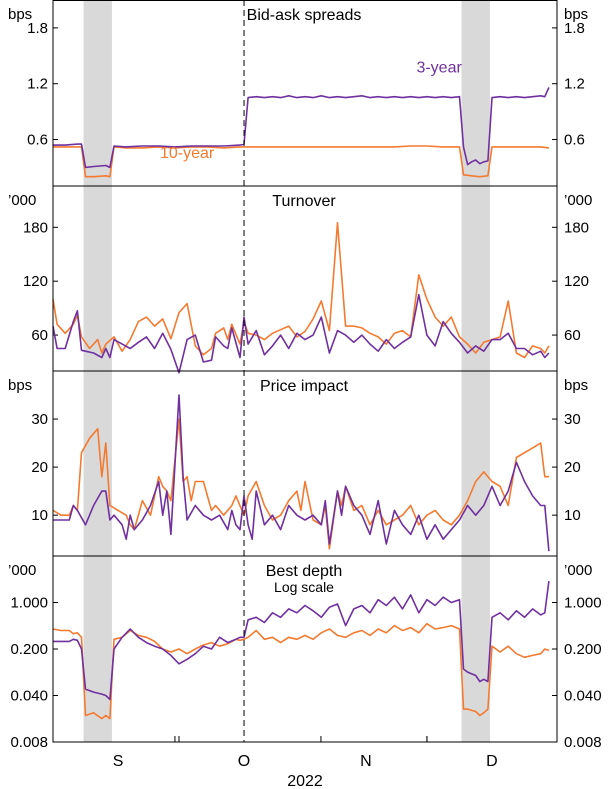 Image resolution: width=608 pixels, height=789 pixels. What do you see at coordinates (304, 201) in the screenshot?
I see `panel-title: Turnover` at bounding box center [304, 201].